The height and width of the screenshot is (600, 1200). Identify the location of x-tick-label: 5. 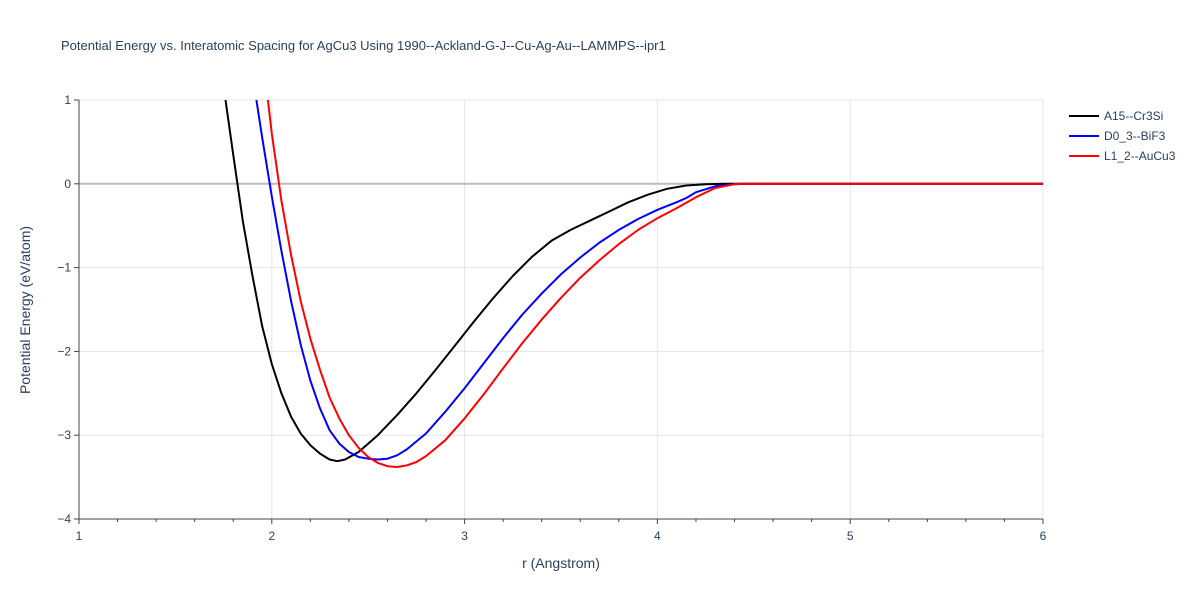
(850, 536).